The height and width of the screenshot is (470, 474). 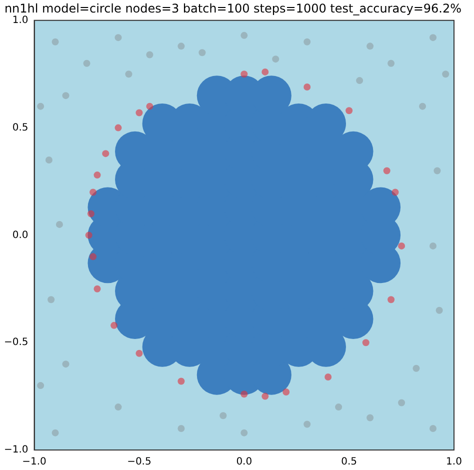 What do you see at coordinates (233, 8) in the screenshot?
I see `chart-title: nn1hl model=circle nodes=3 batch=100 steps=1000 test_accuracy=96.2%` at bounding box center [233, 8].